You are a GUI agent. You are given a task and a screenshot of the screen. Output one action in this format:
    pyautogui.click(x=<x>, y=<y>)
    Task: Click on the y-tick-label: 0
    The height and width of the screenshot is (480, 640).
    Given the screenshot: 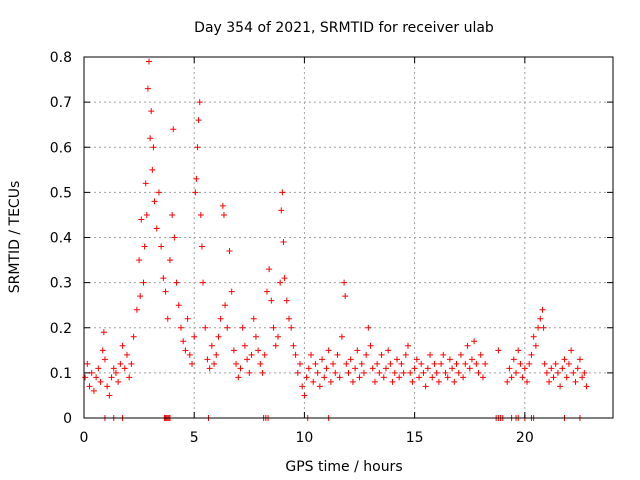 What is the action you would take?
    pyautogui.click(x=67, y=419)
    